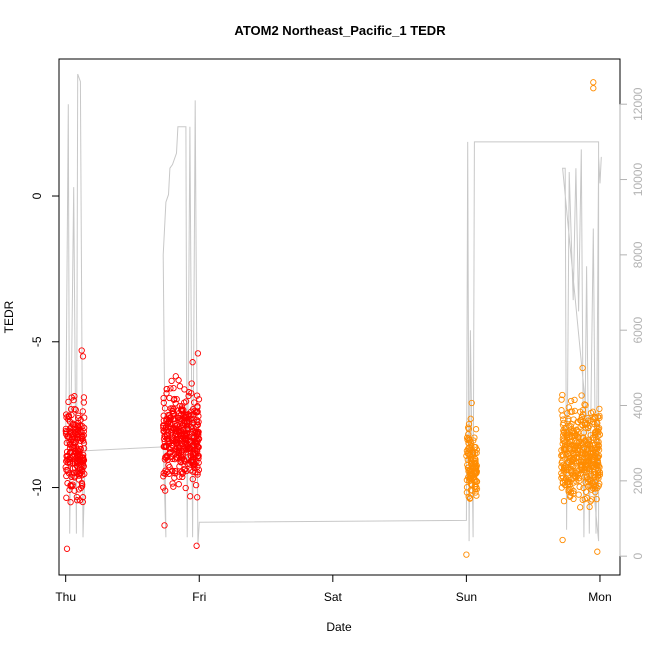 Image resolution: width=650 pixels, height=650 pixels. What do you see at coordinates (638, 405) in the screenshot?
I see `y2-tick-label: 4000` at bounding box center [638, 405].